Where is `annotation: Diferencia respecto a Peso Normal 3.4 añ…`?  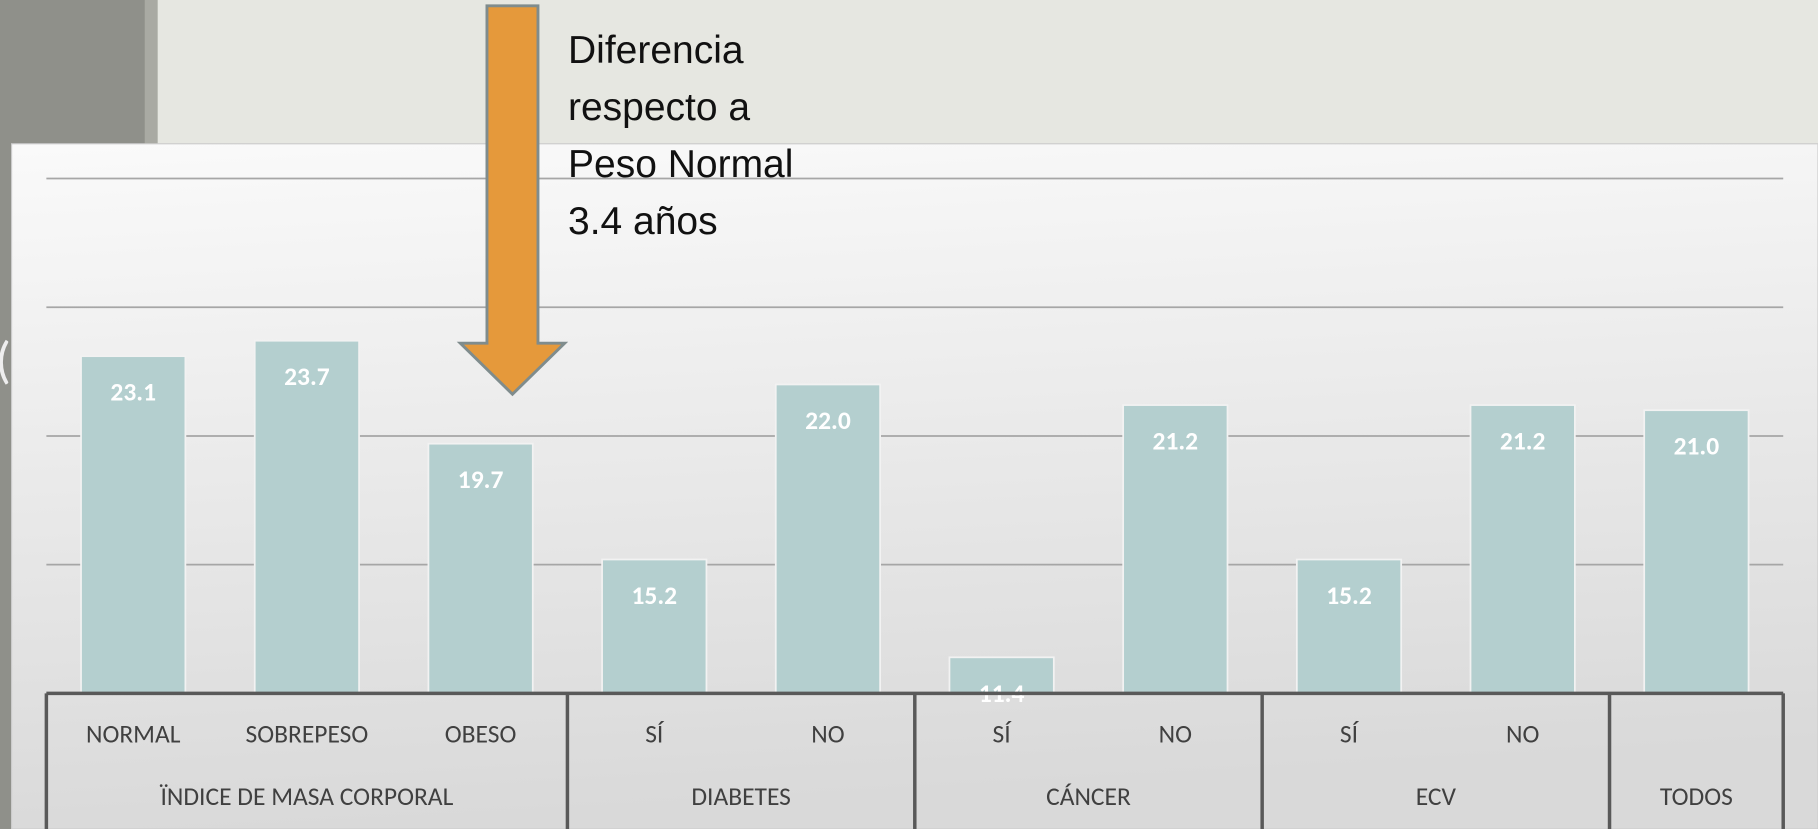
annotation: Diferencia respecto a Peso Normal 3.4 añ… is located at coordinates (681, 136).